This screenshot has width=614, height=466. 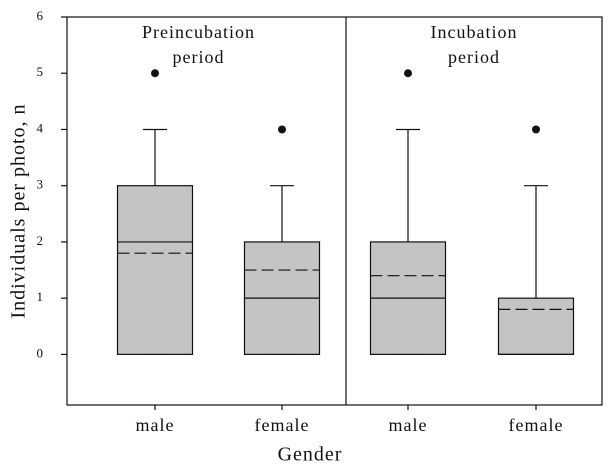 I want to click on y-tick-label: 0, so click(x=40, y=352).